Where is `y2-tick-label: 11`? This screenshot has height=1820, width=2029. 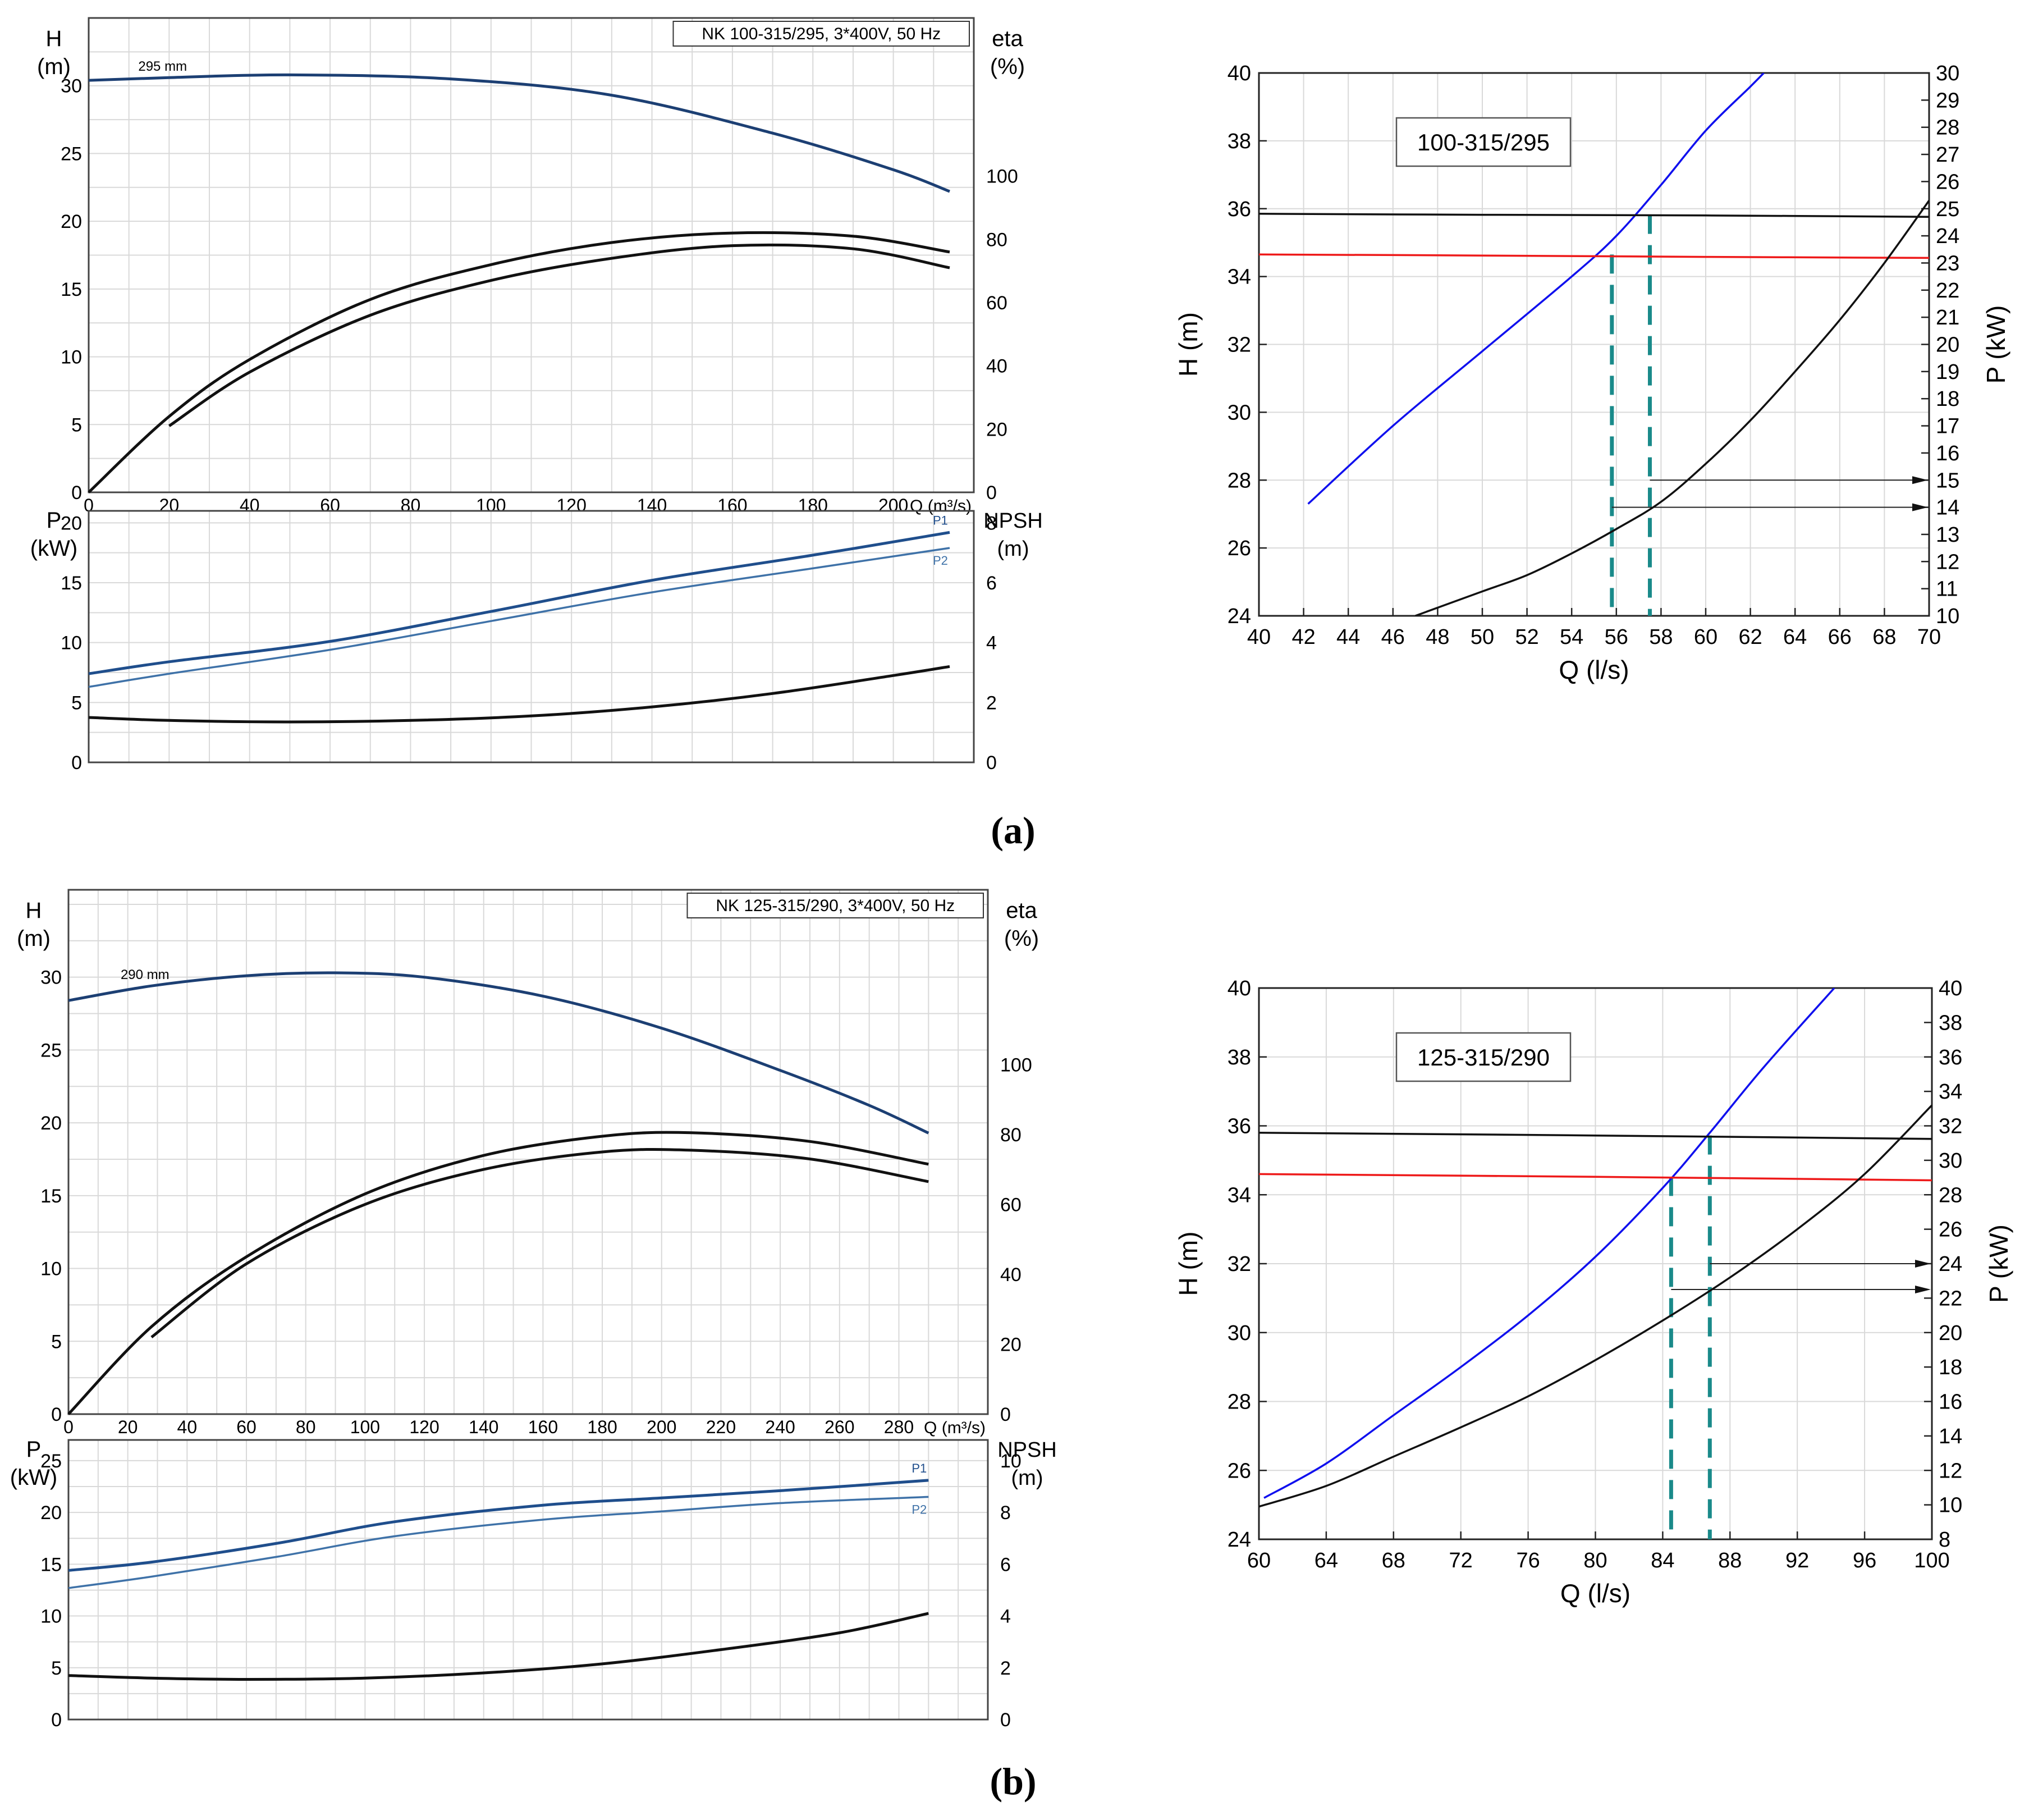
y2-tick-label: 11 is located at coordinates (1947, 590).